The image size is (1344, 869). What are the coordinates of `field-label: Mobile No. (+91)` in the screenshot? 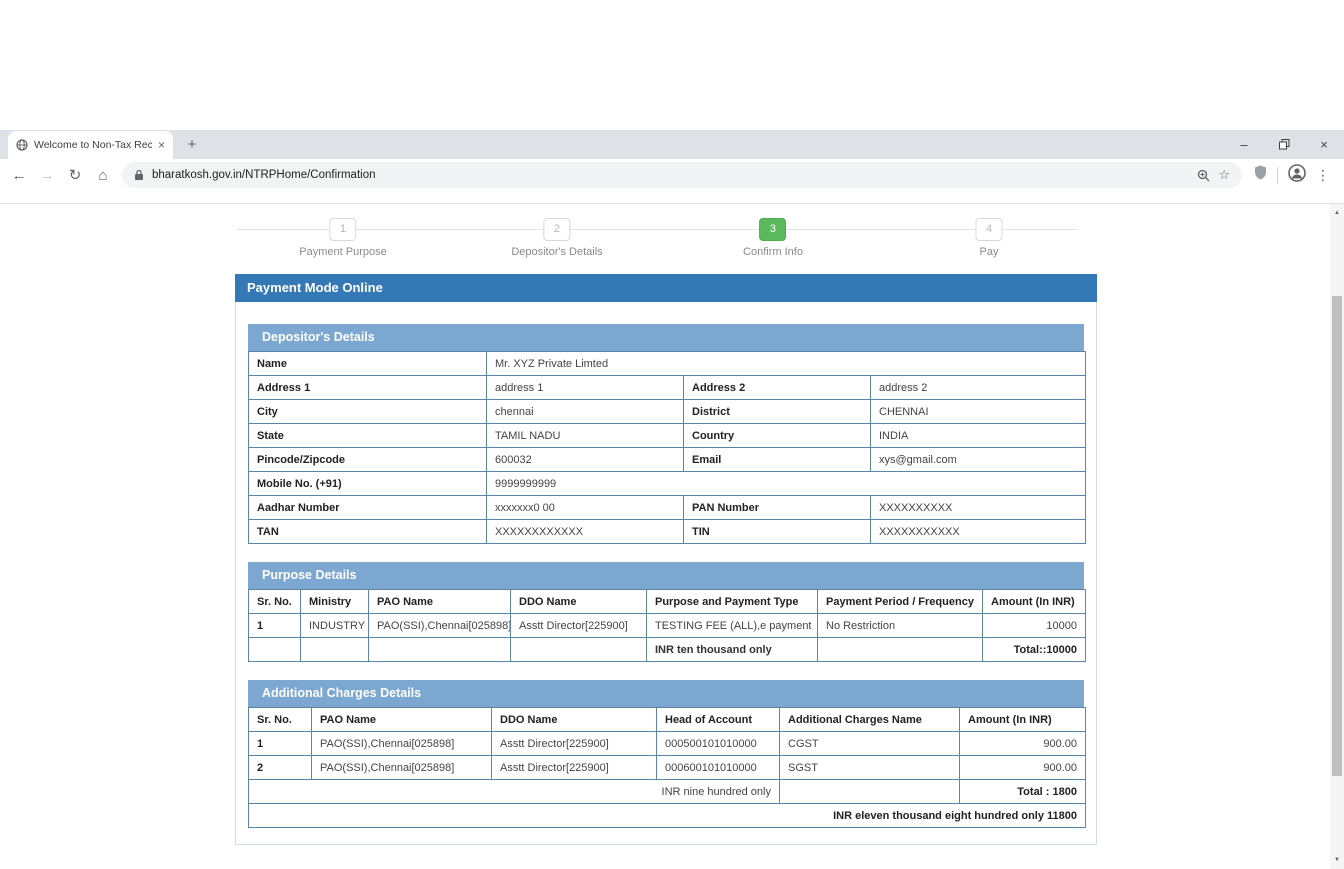 It's located at (367, 483).